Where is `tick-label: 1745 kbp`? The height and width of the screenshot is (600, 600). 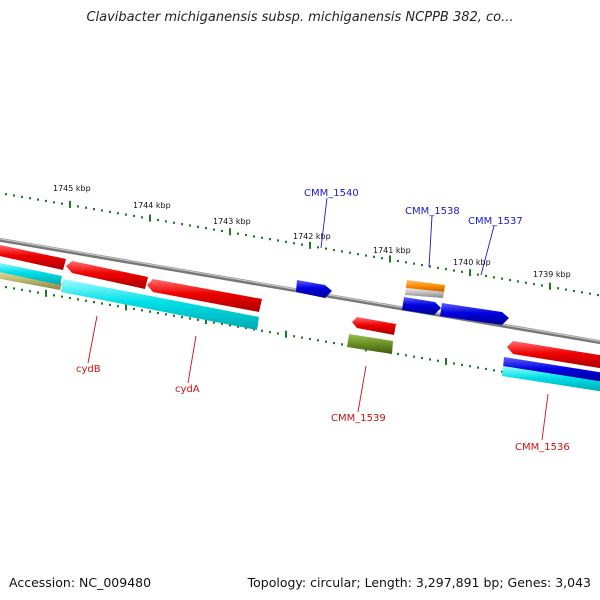
tick-label: 1745 kbp is located at coordinates (72, 188).